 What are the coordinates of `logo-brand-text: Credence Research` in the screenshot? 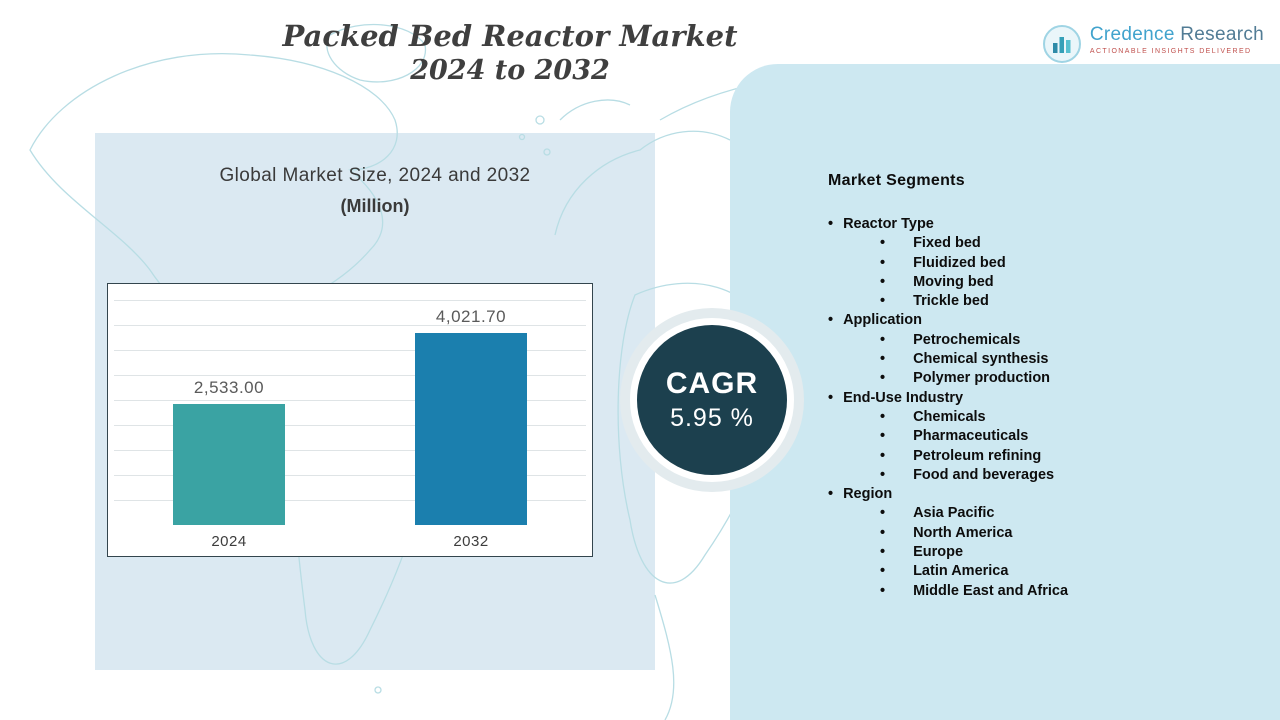 It's located at (1177, 35).